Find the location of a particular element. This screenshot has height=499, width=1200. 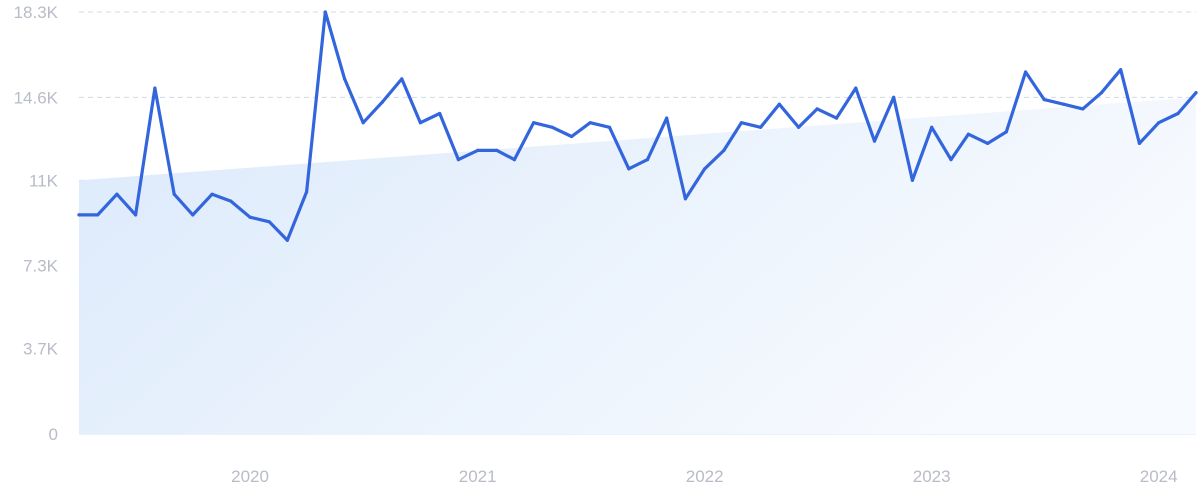

x-tick-label: 2021 is located at coordinates (478, 476).